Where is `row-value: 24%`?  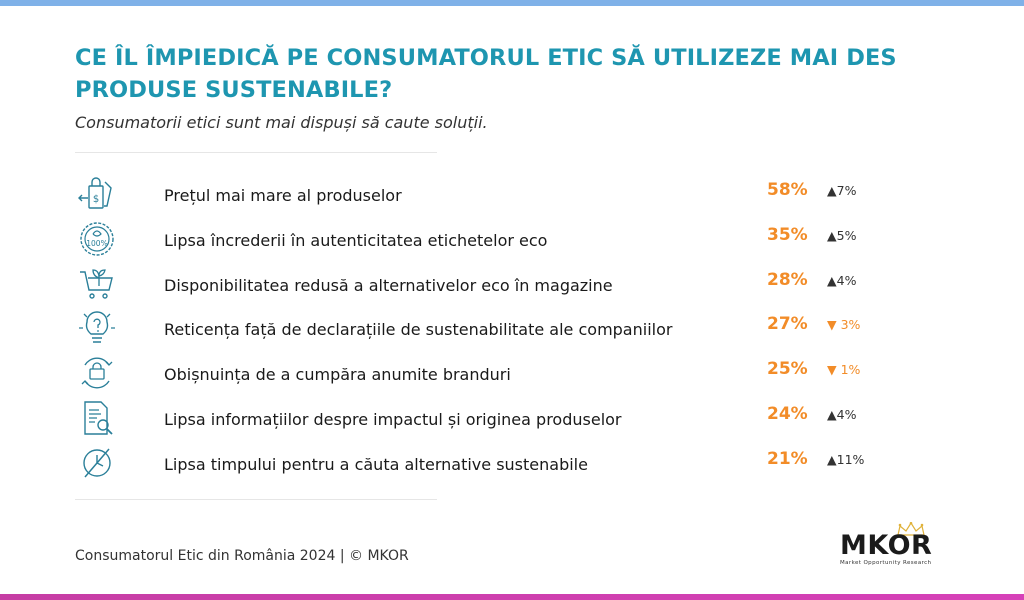 row-value: 24% is located at coordinates (787, 414).